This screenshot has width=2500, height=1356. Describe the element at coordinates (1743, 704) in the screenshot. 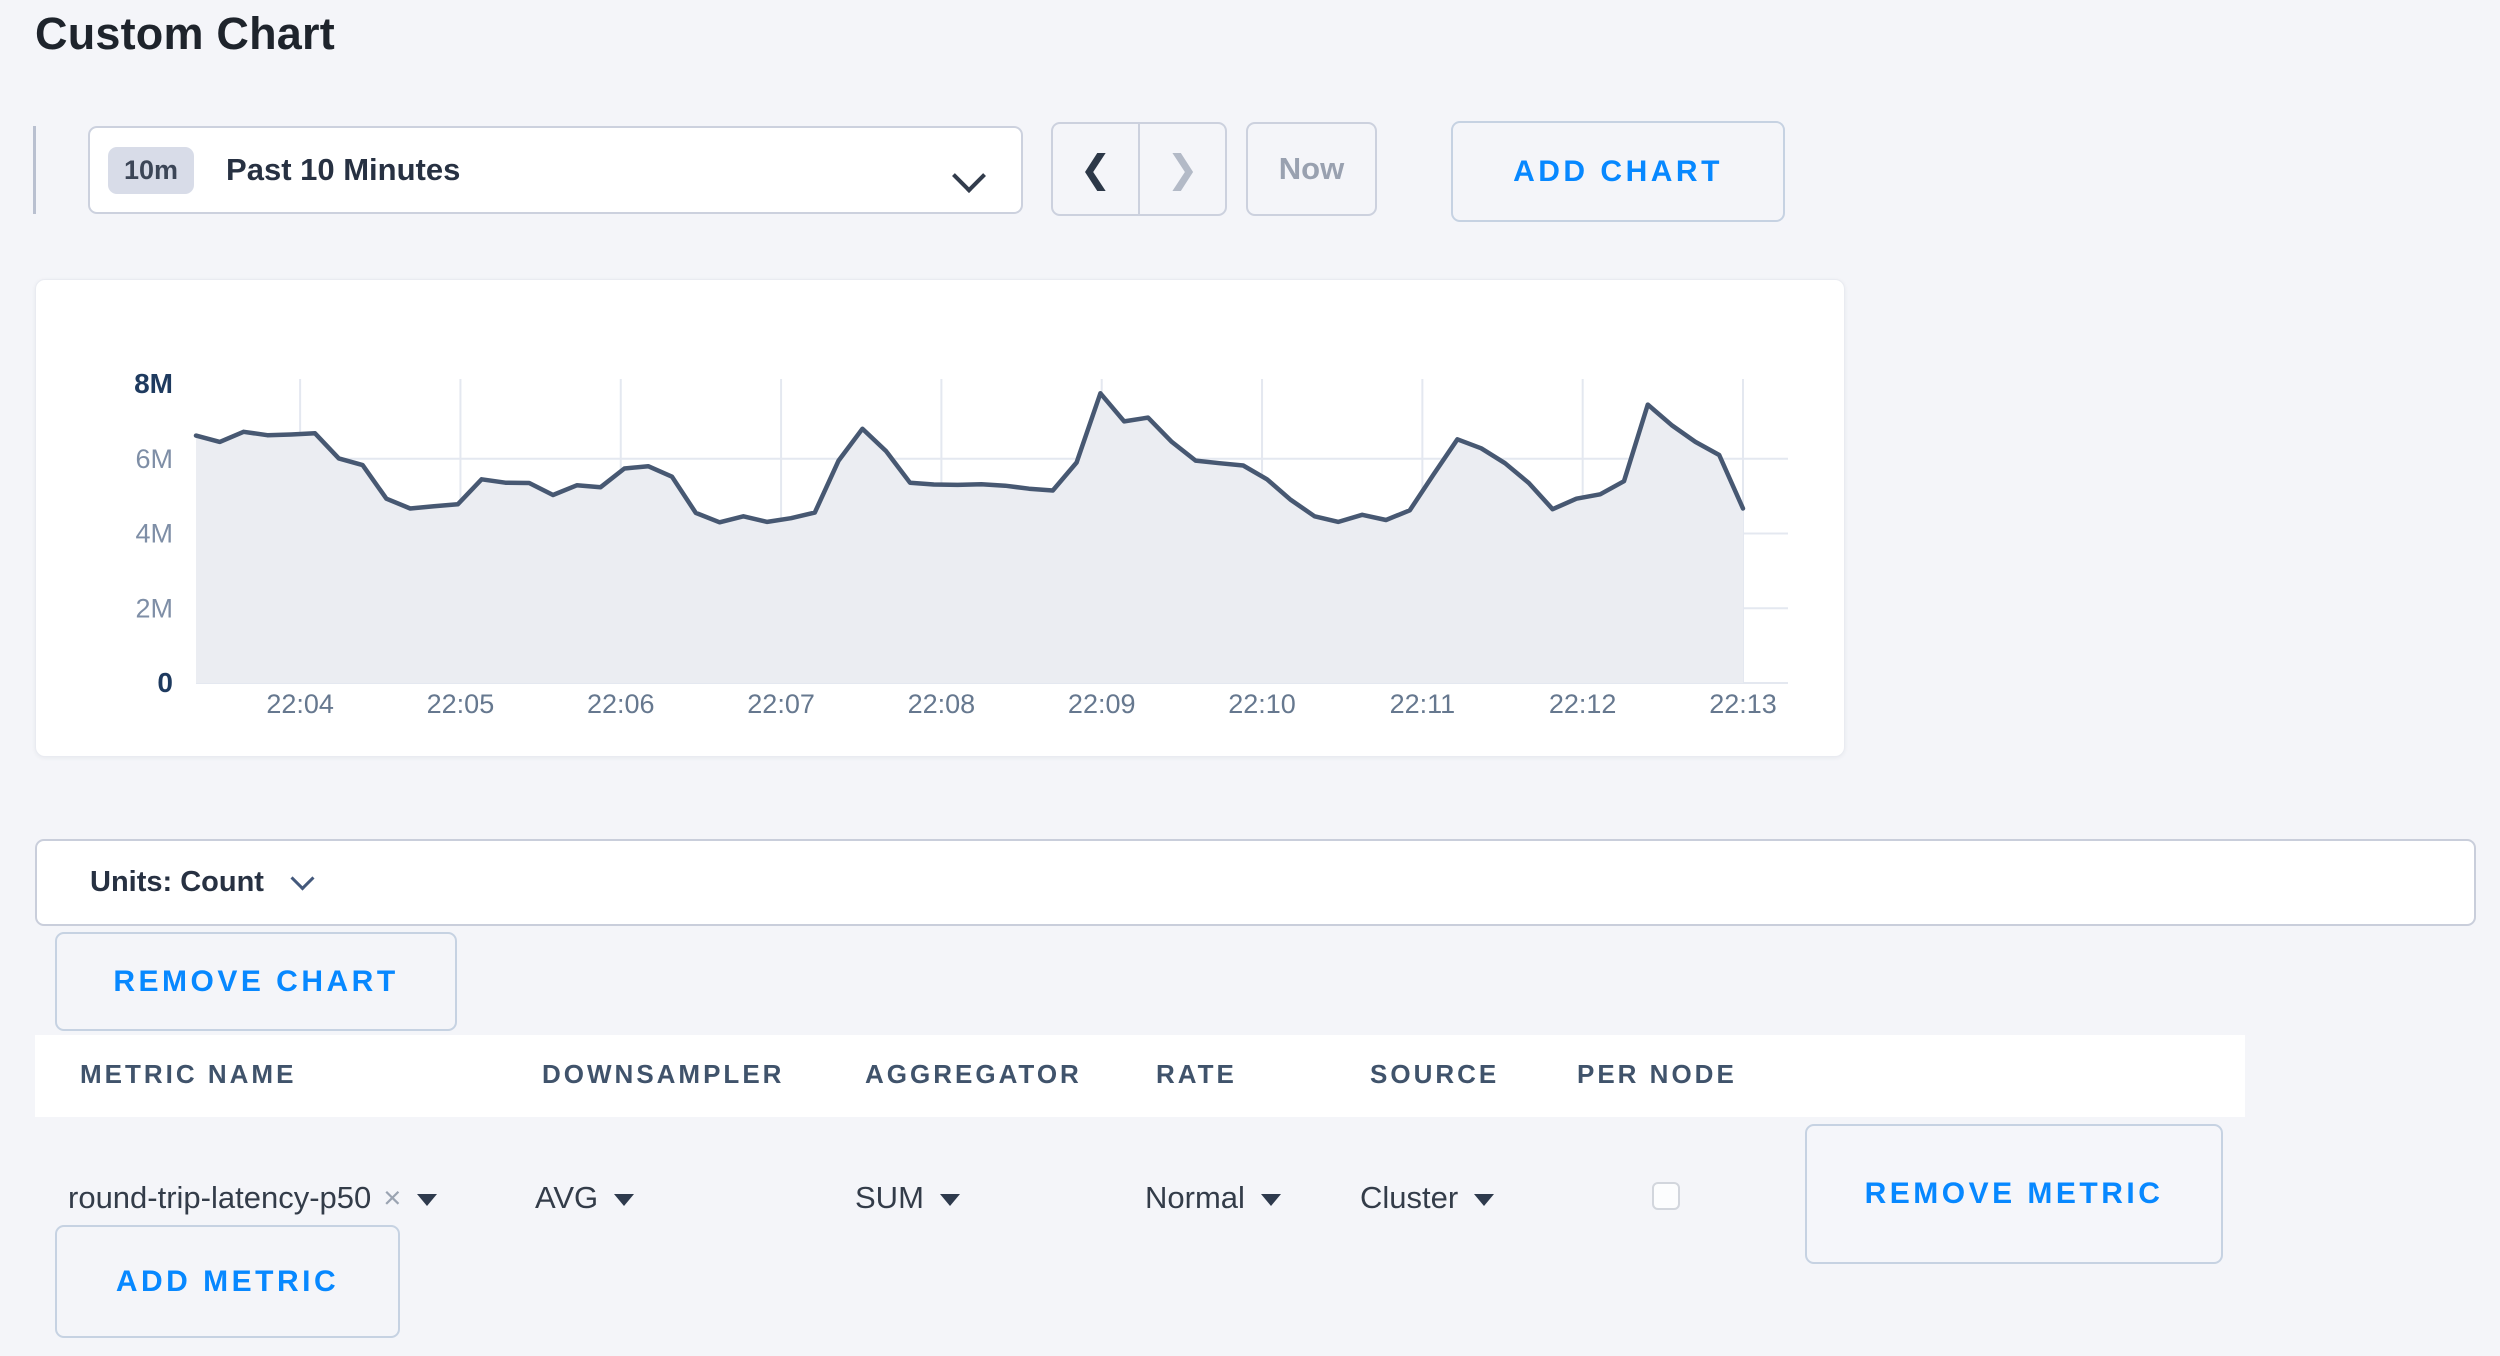

I see `svg-text: 22:13` at that location.